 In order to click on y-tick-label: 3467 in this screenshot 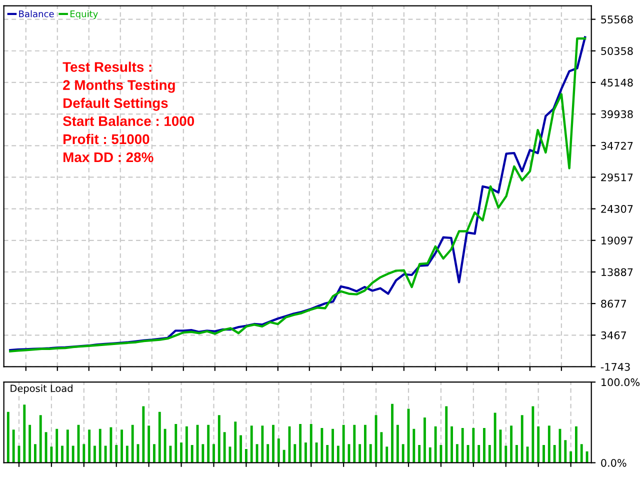, I will do `click(613, 335)`.